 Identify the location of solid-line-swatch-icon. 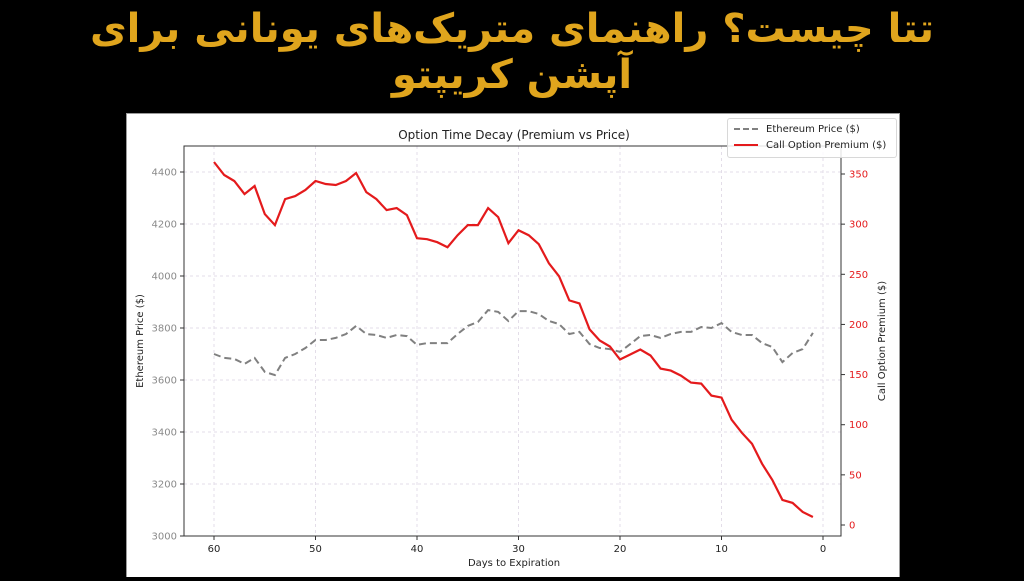
(746, 145).